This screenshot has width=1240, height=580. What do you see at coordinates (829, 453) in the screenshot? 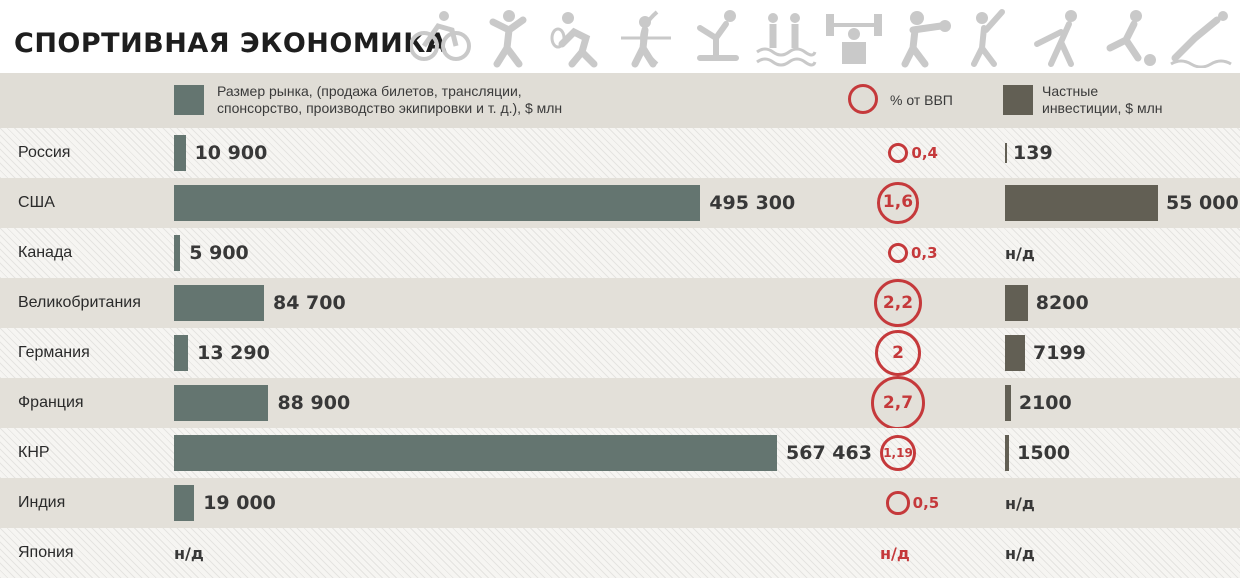
I see `market-value-label: 567 463` at bounding box center [829, 453].